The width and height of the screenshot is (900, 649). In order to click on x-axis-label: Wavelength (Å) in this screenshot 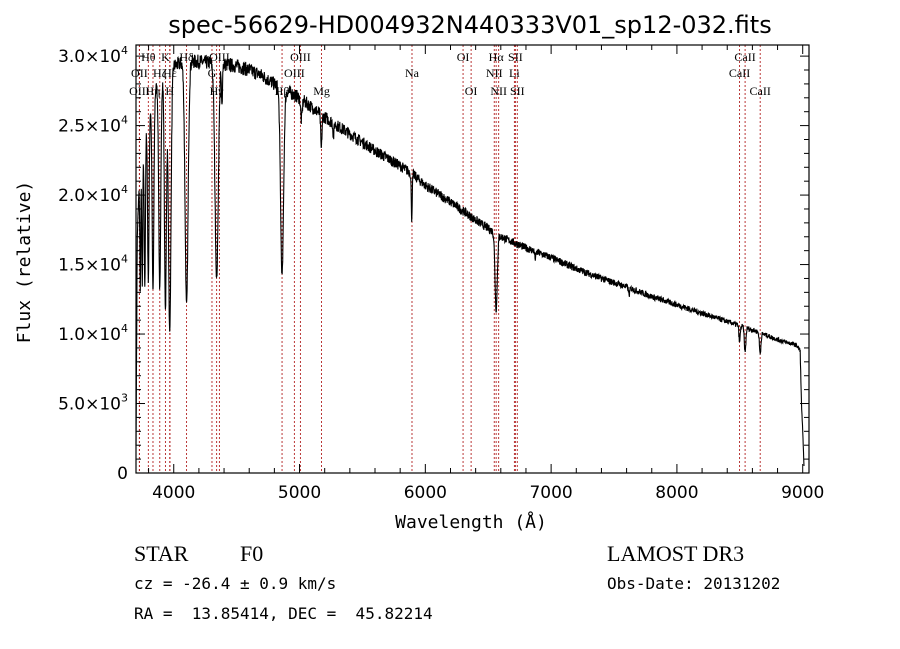, I will do `click(471, 522)`.